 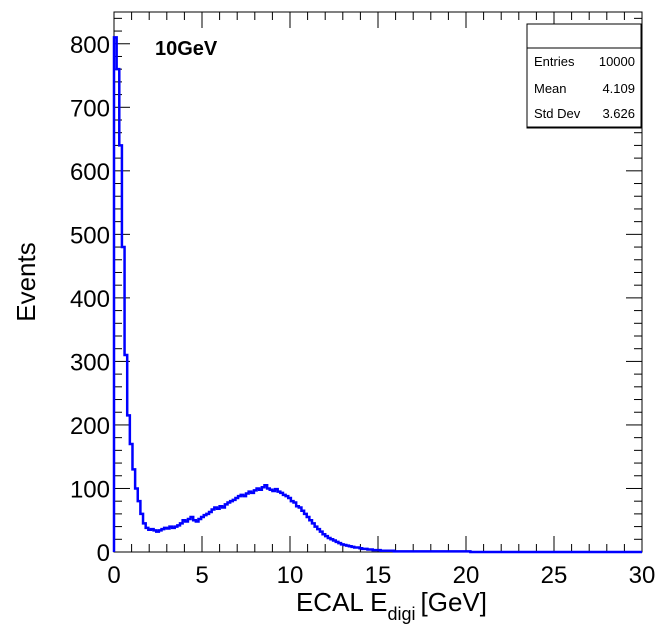 What do you see at coordinates (554, 61) in the screenshot?
I see `stats-entries-label: Entries` at bounding box center [554, 61].